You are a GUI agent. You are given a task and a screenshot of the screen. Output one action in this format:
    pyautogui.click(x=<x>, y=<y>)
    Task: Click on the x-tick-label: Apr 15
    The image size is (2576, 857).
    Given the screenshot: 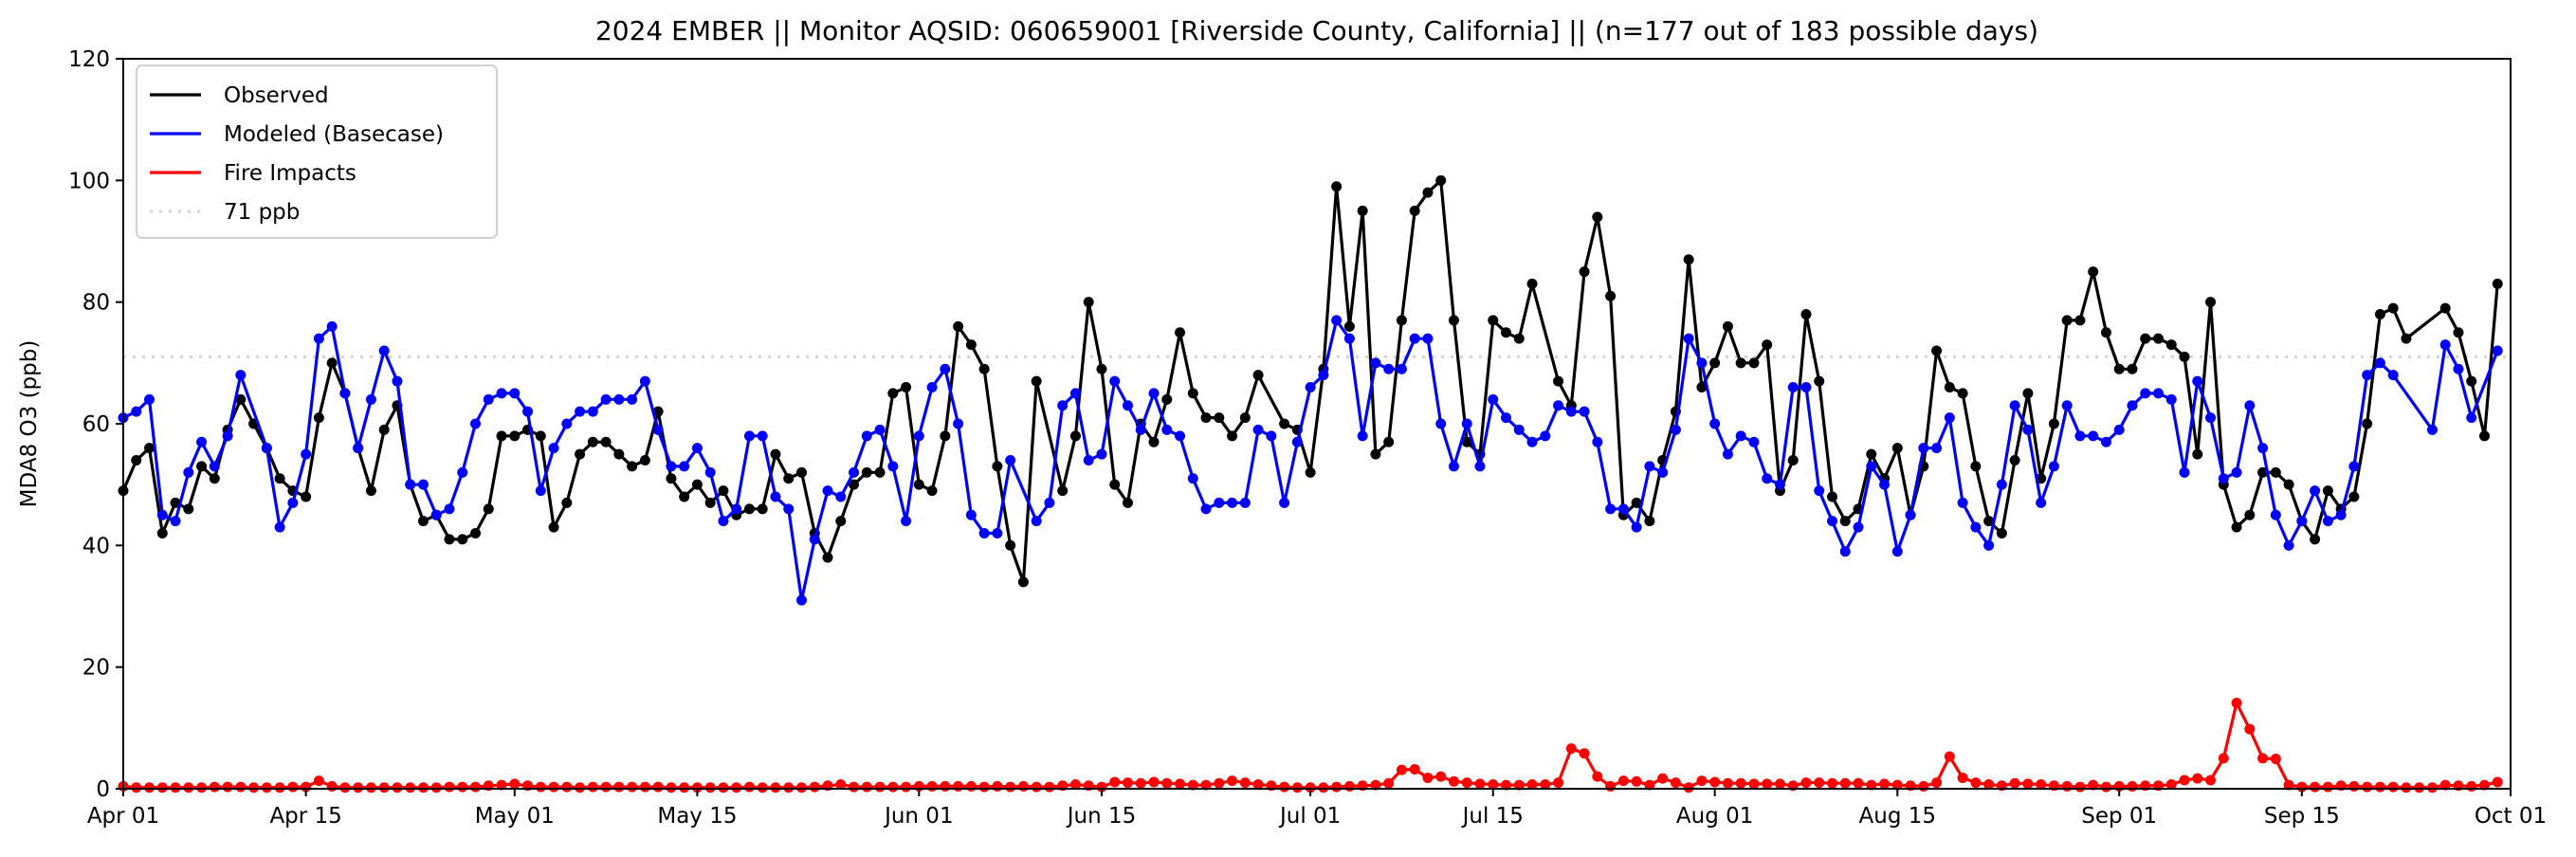 What is the action you would take?
    pyautogui.click(x=305, y=816)
    